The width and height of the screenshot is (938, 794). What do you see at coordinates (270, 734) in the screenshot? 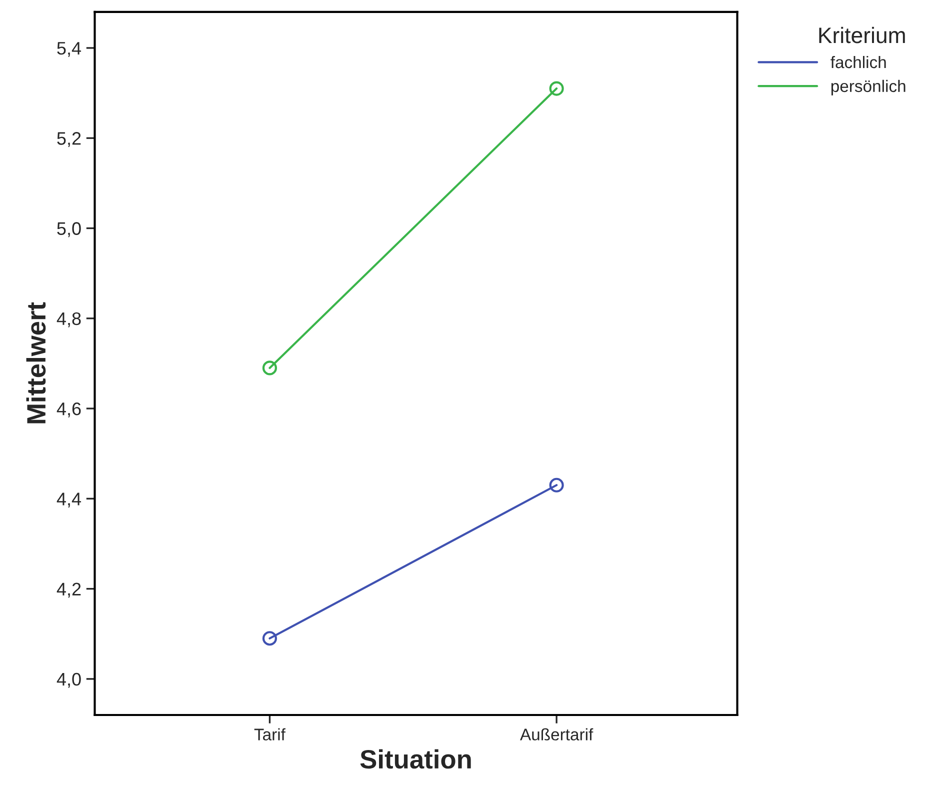
I see `x-tick-label: Tarif` at bounding box center [270, 734].